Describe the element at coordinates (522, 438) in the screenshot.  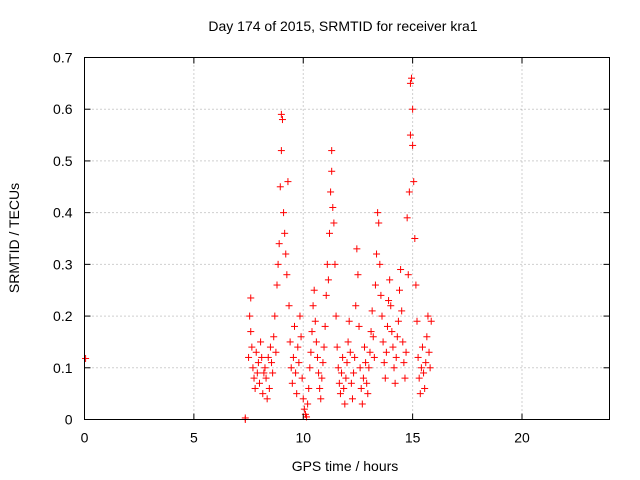
I see `x-tick-label: 20` at that location.